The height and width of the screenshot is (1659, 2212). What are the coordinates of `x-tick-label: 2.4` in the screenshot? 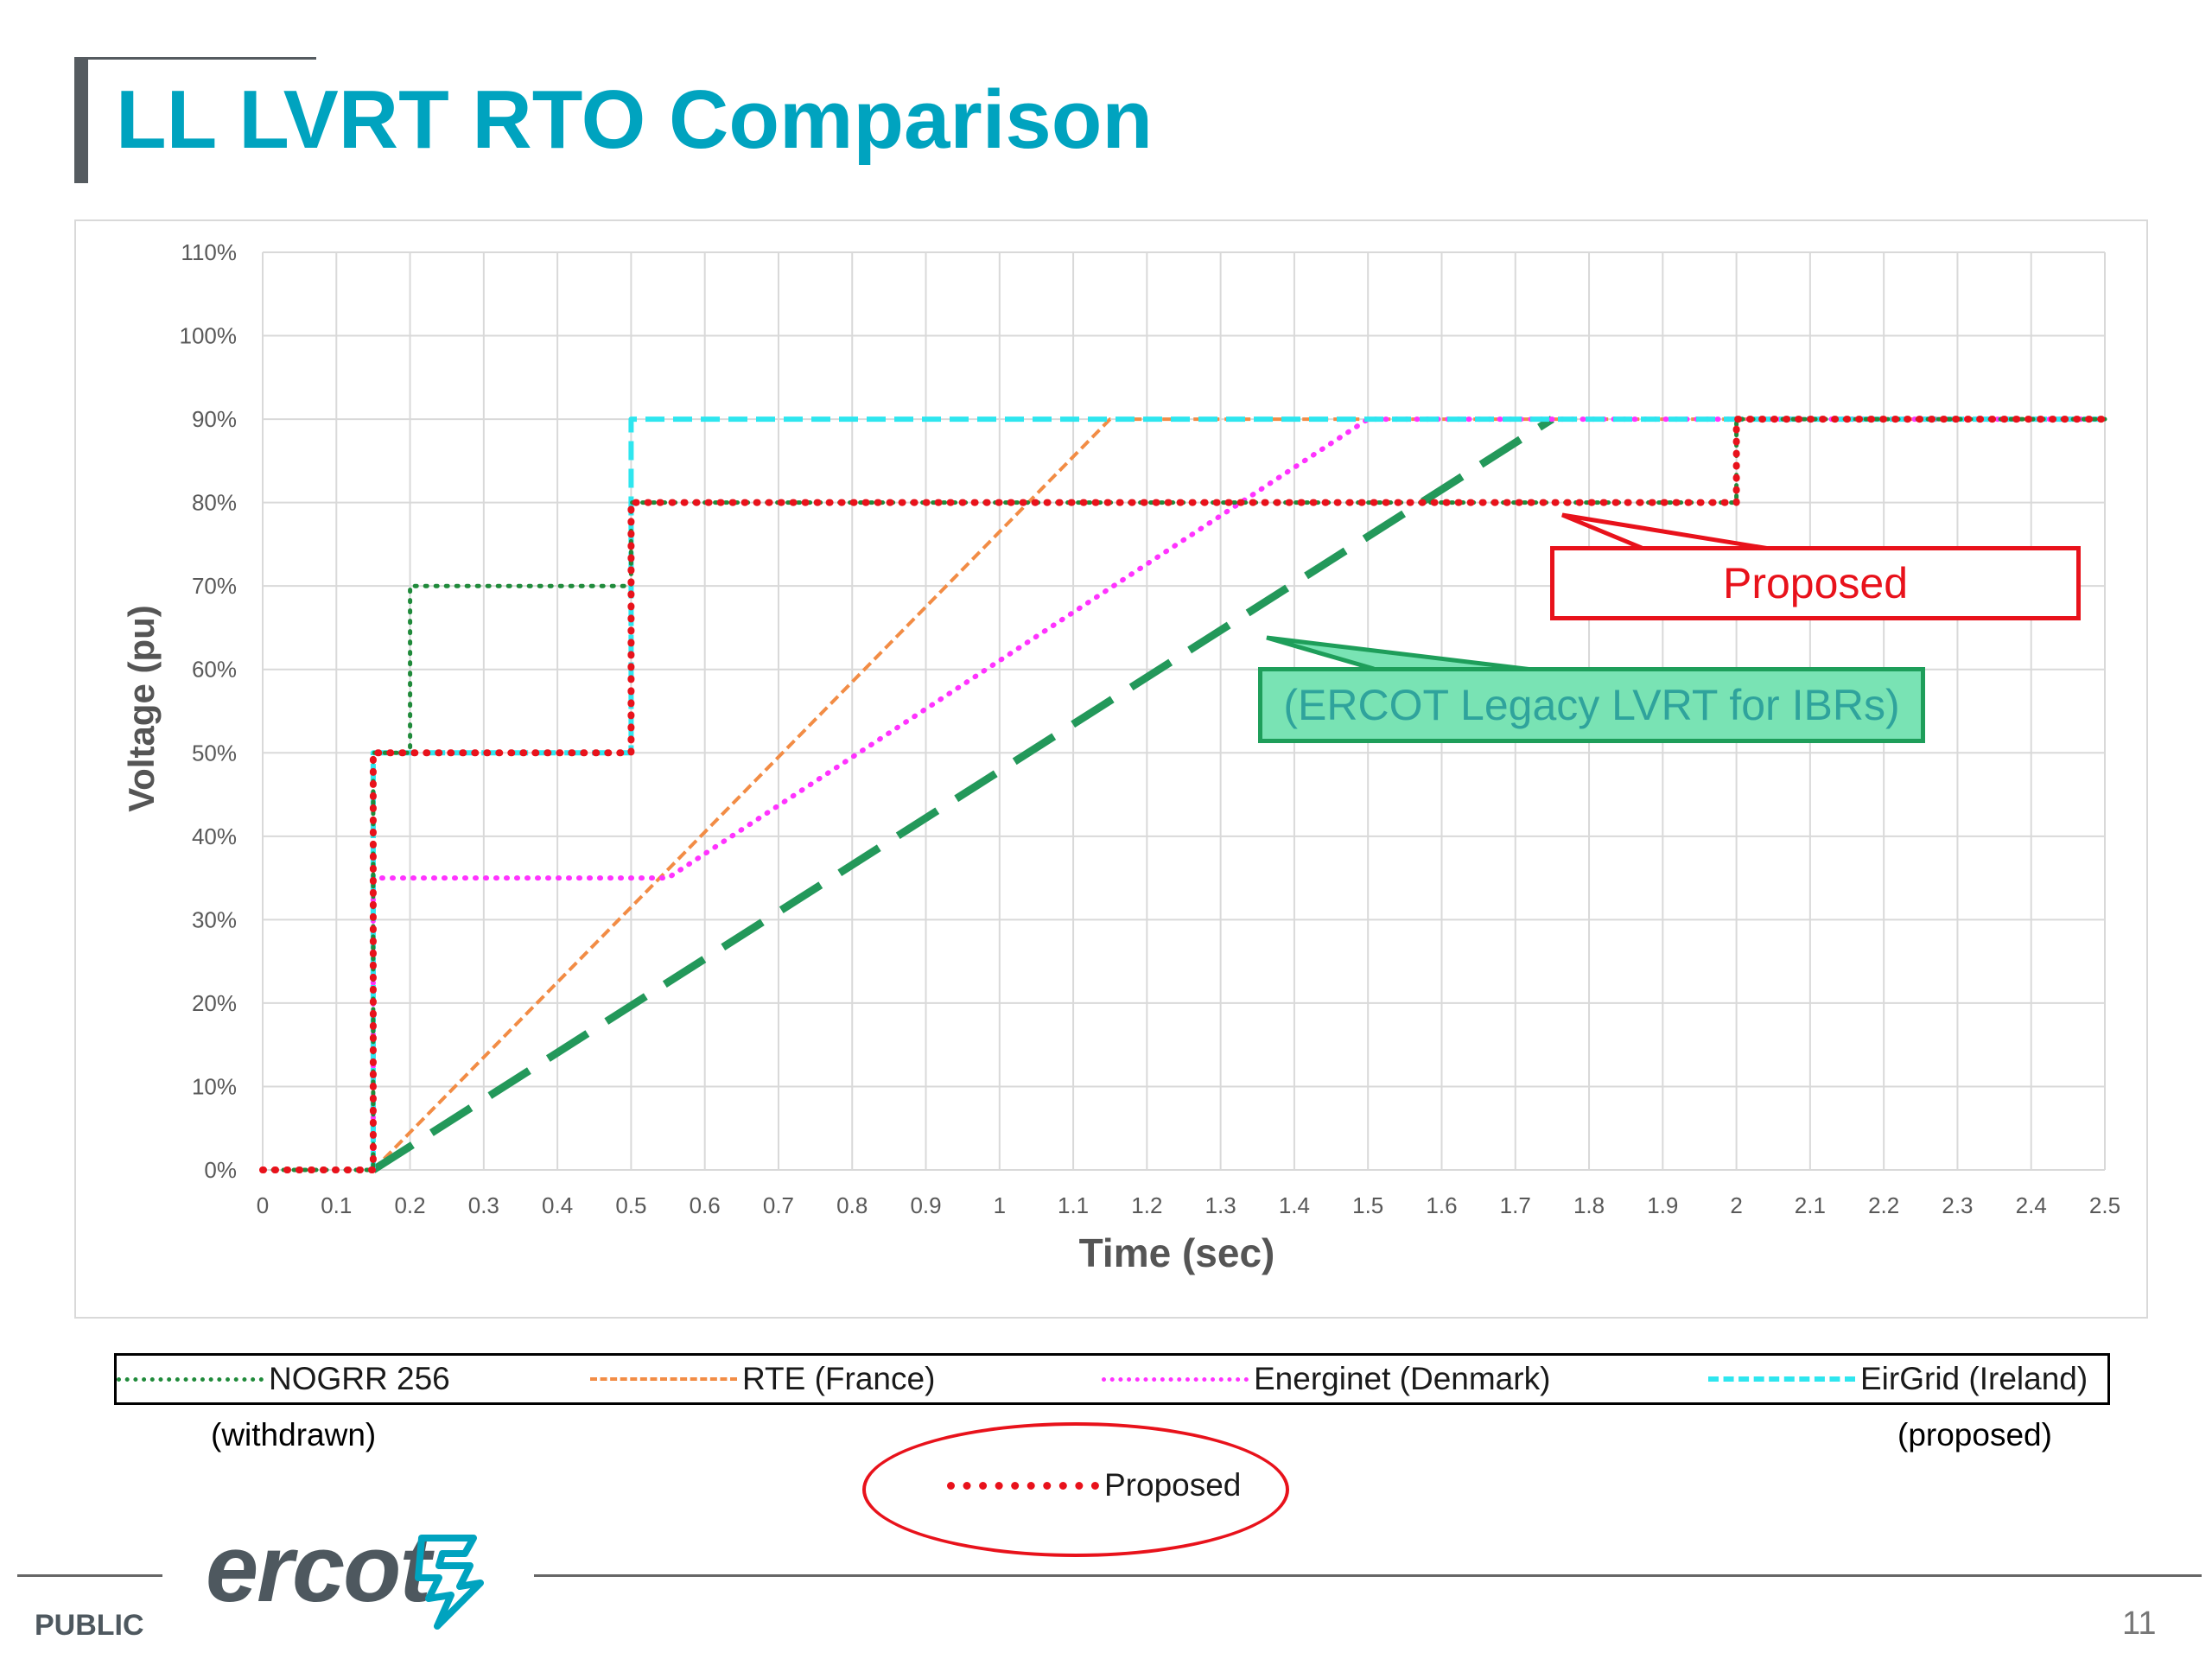 It's located at (2032, 1205).